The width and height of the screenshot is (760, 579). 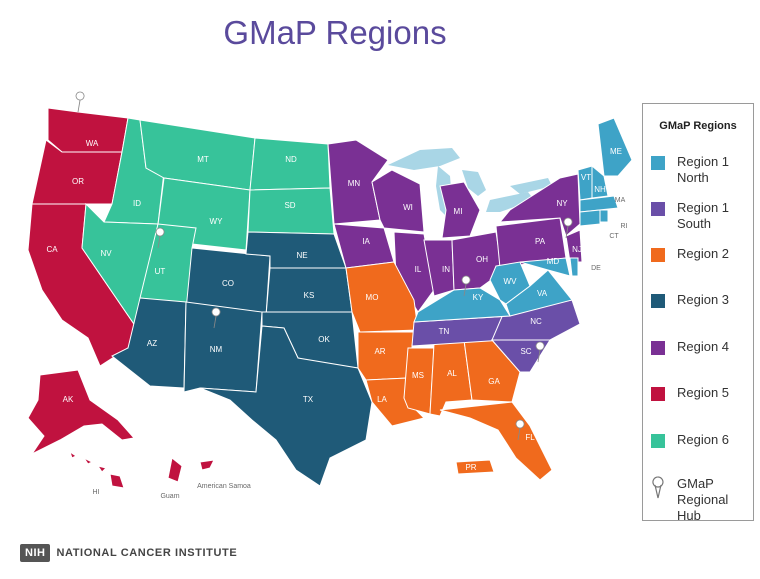 What do you see at coordinates (207, 465) in the screenshot?
I see `territory-samoa` at bounding box center [207, 465].